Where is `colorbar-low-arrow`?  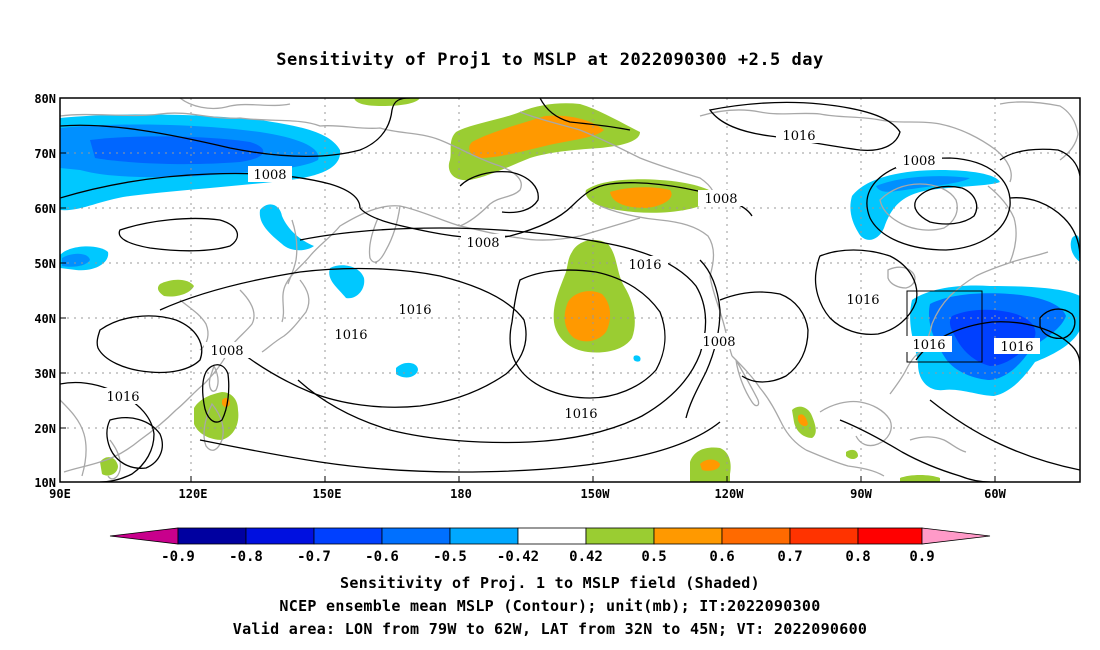
colorbar-low-arrow is located at coordinates (144, 536).